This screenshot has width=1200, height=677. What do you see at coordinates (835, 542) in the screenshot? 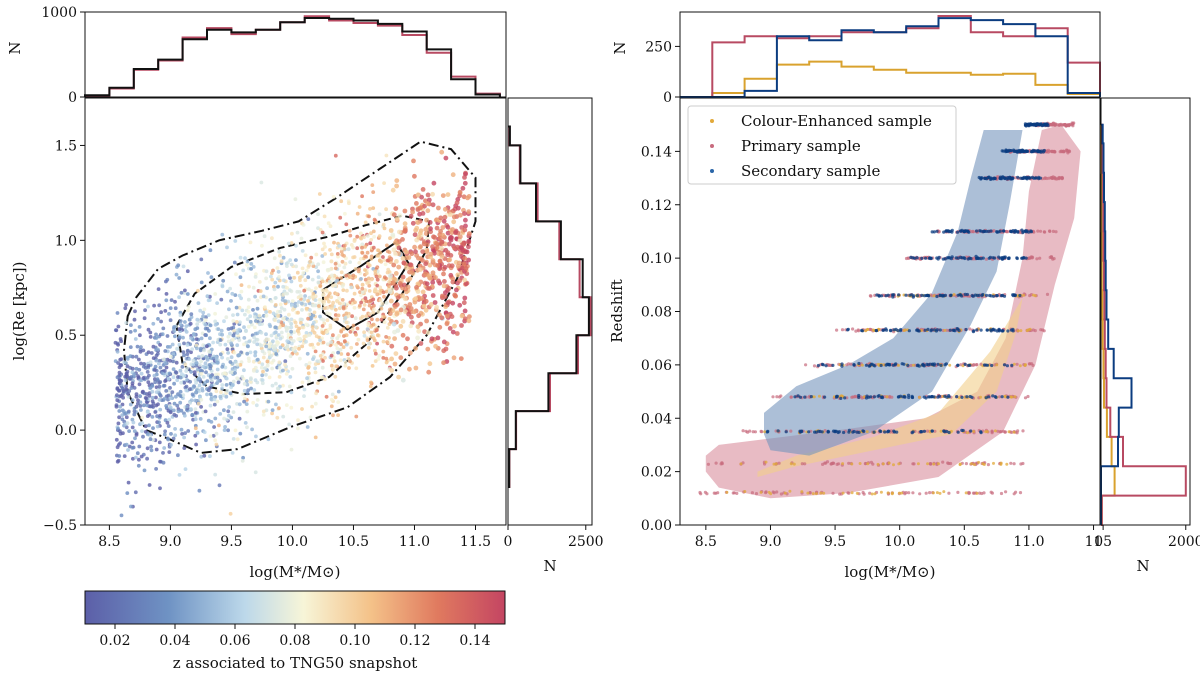
I see `x-tick-label: 9.5` at bounding box center [835, 542].